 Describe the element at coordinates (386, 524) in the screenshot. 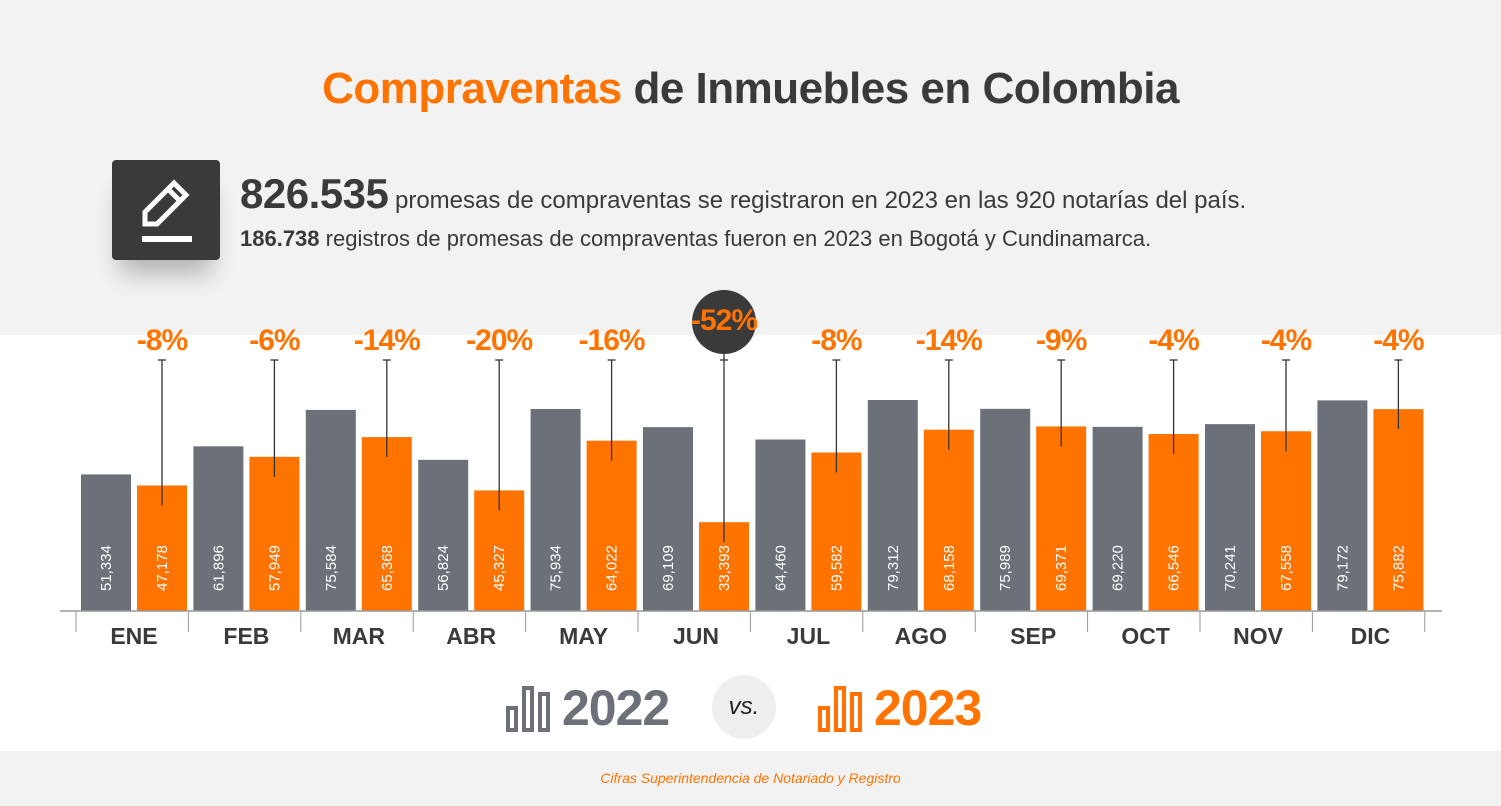

I see `bar-2023-mar` at that location.